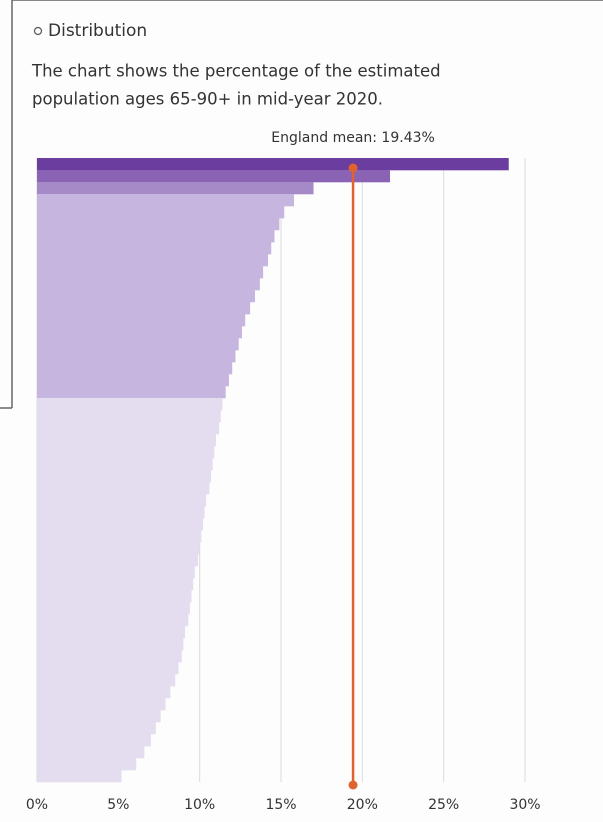 The height and width of the screenshot is (822, 603). What do you see at coordinates (37, 805) in the screenshot?
I see `x-tick-label: 0%` at bounding box center [37, 805].